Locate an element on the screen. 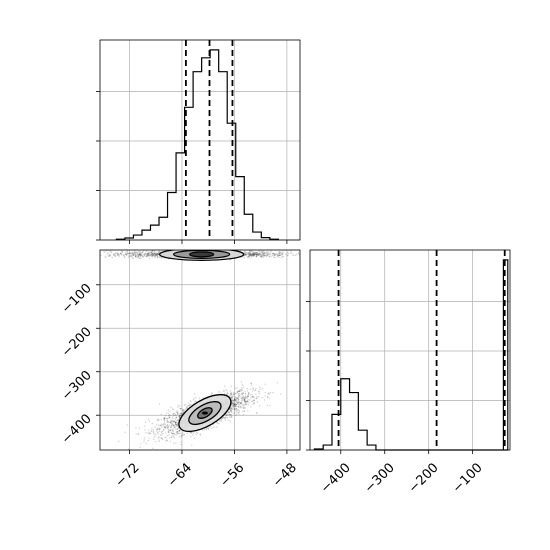  x-tick-label: −72 is located at coordinates (128, 475).